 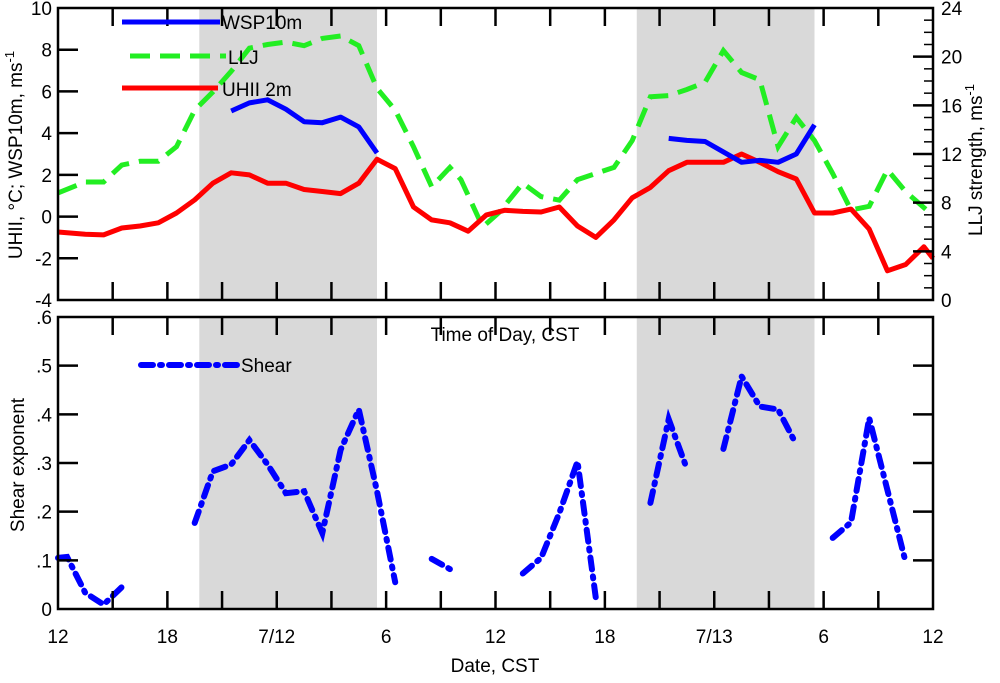 What do you see at coordinates (714, 637) in the screenshot?
I see `x-tick-label: 7/13` at bounding box center [714, 637].